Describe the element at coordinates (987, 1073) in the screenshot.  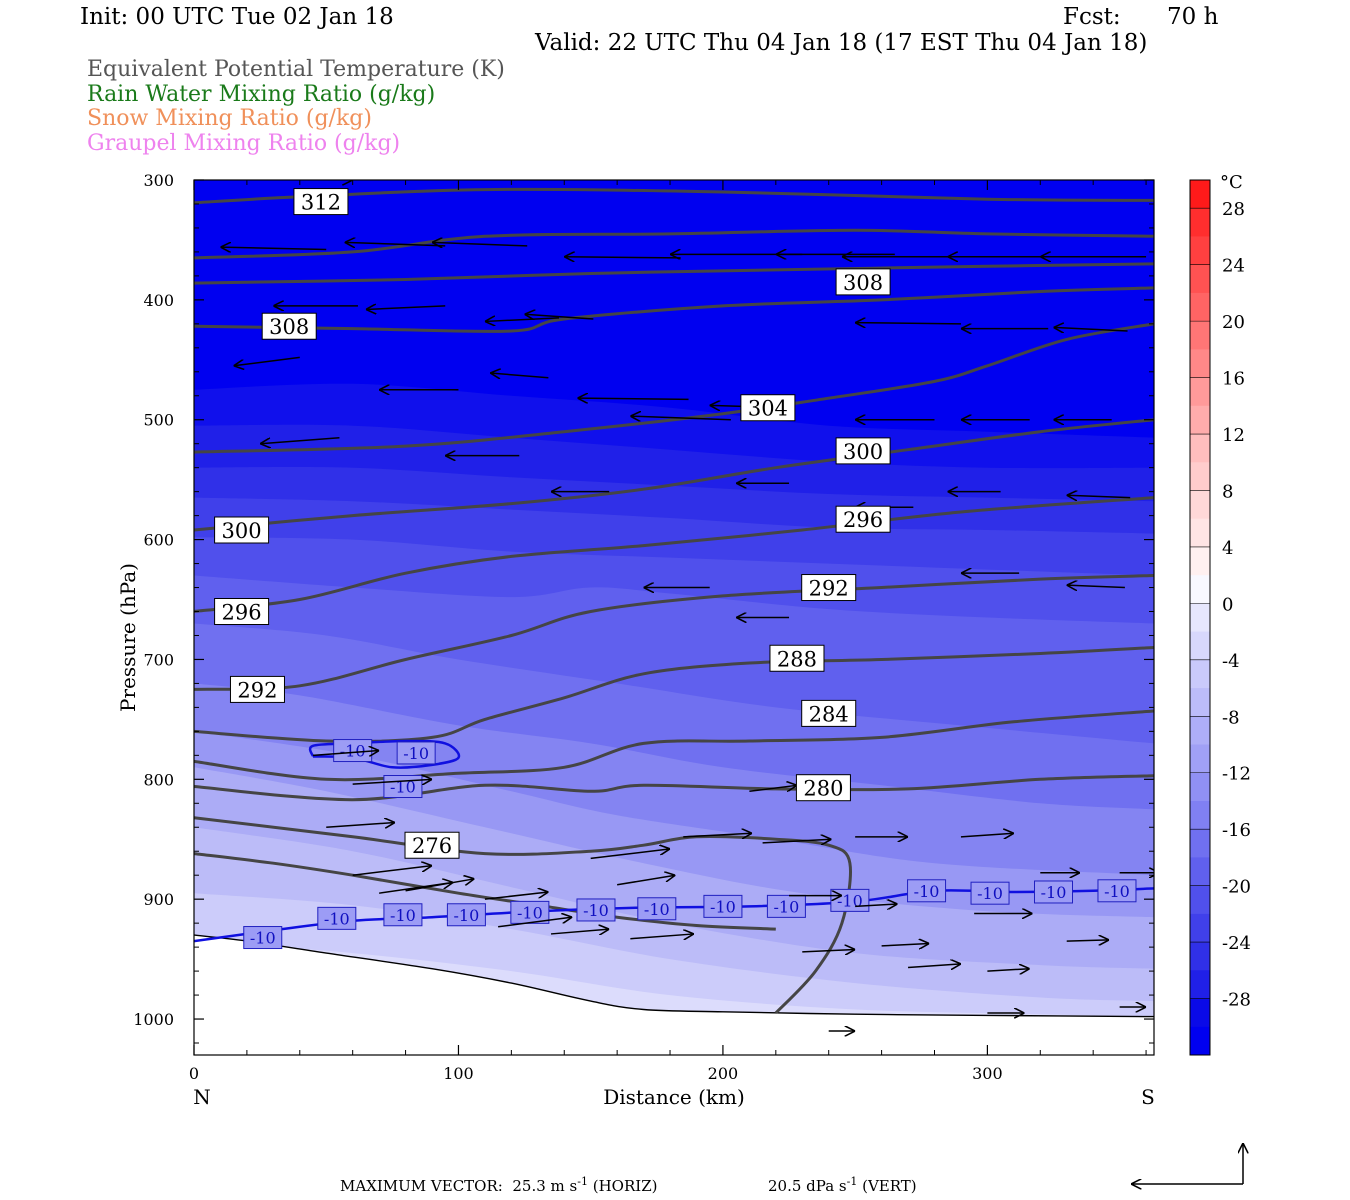
I see `x-tick-label: 300` at that location.